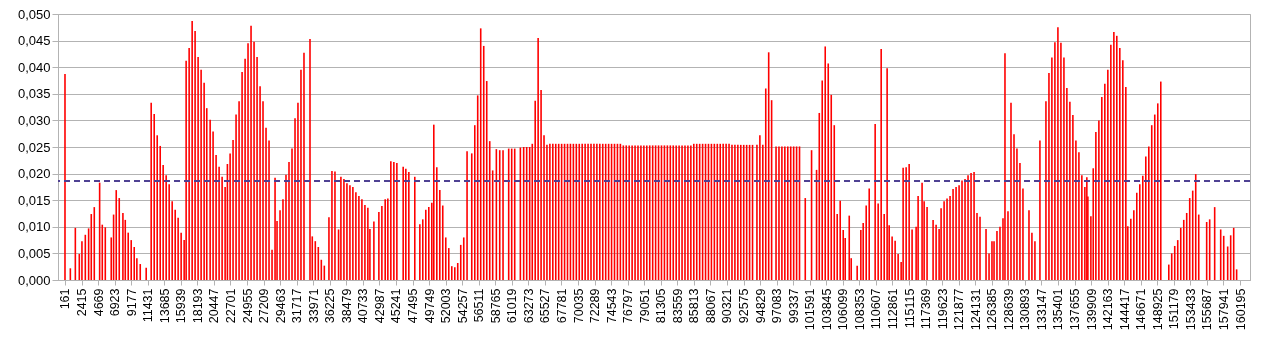  Describe the element at coordinates (247, 306) in the screenshot. I see `x-tick-label: 24955` at that location.